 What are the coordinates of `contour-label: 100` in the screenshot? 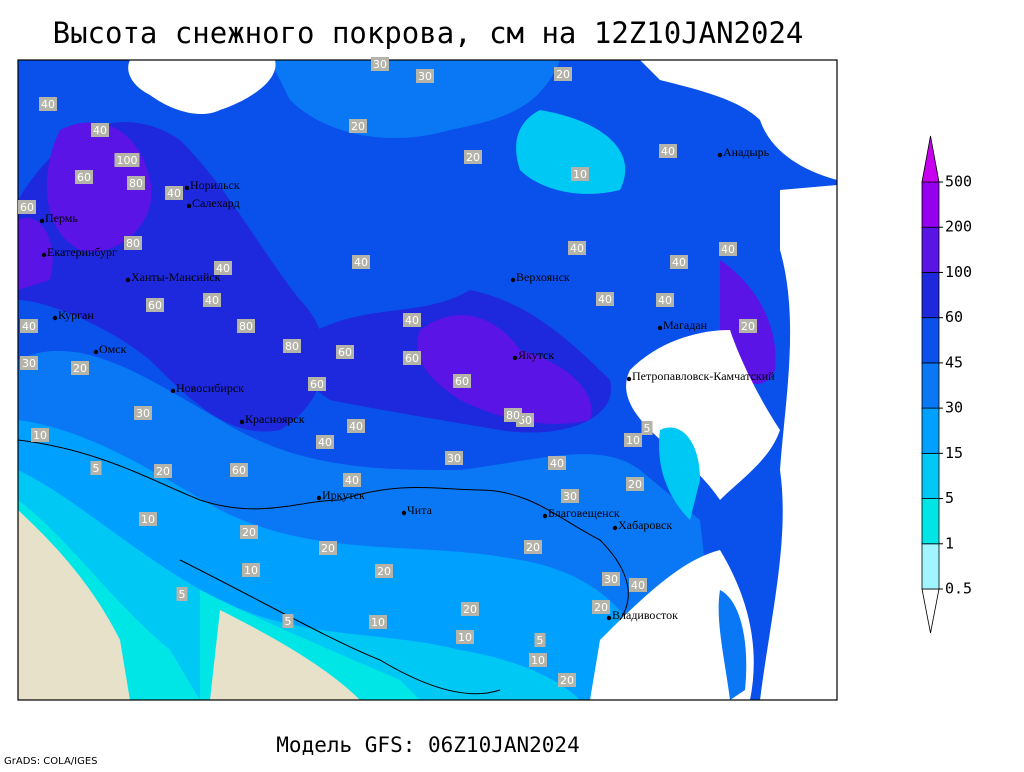 It's located at (127, 160).